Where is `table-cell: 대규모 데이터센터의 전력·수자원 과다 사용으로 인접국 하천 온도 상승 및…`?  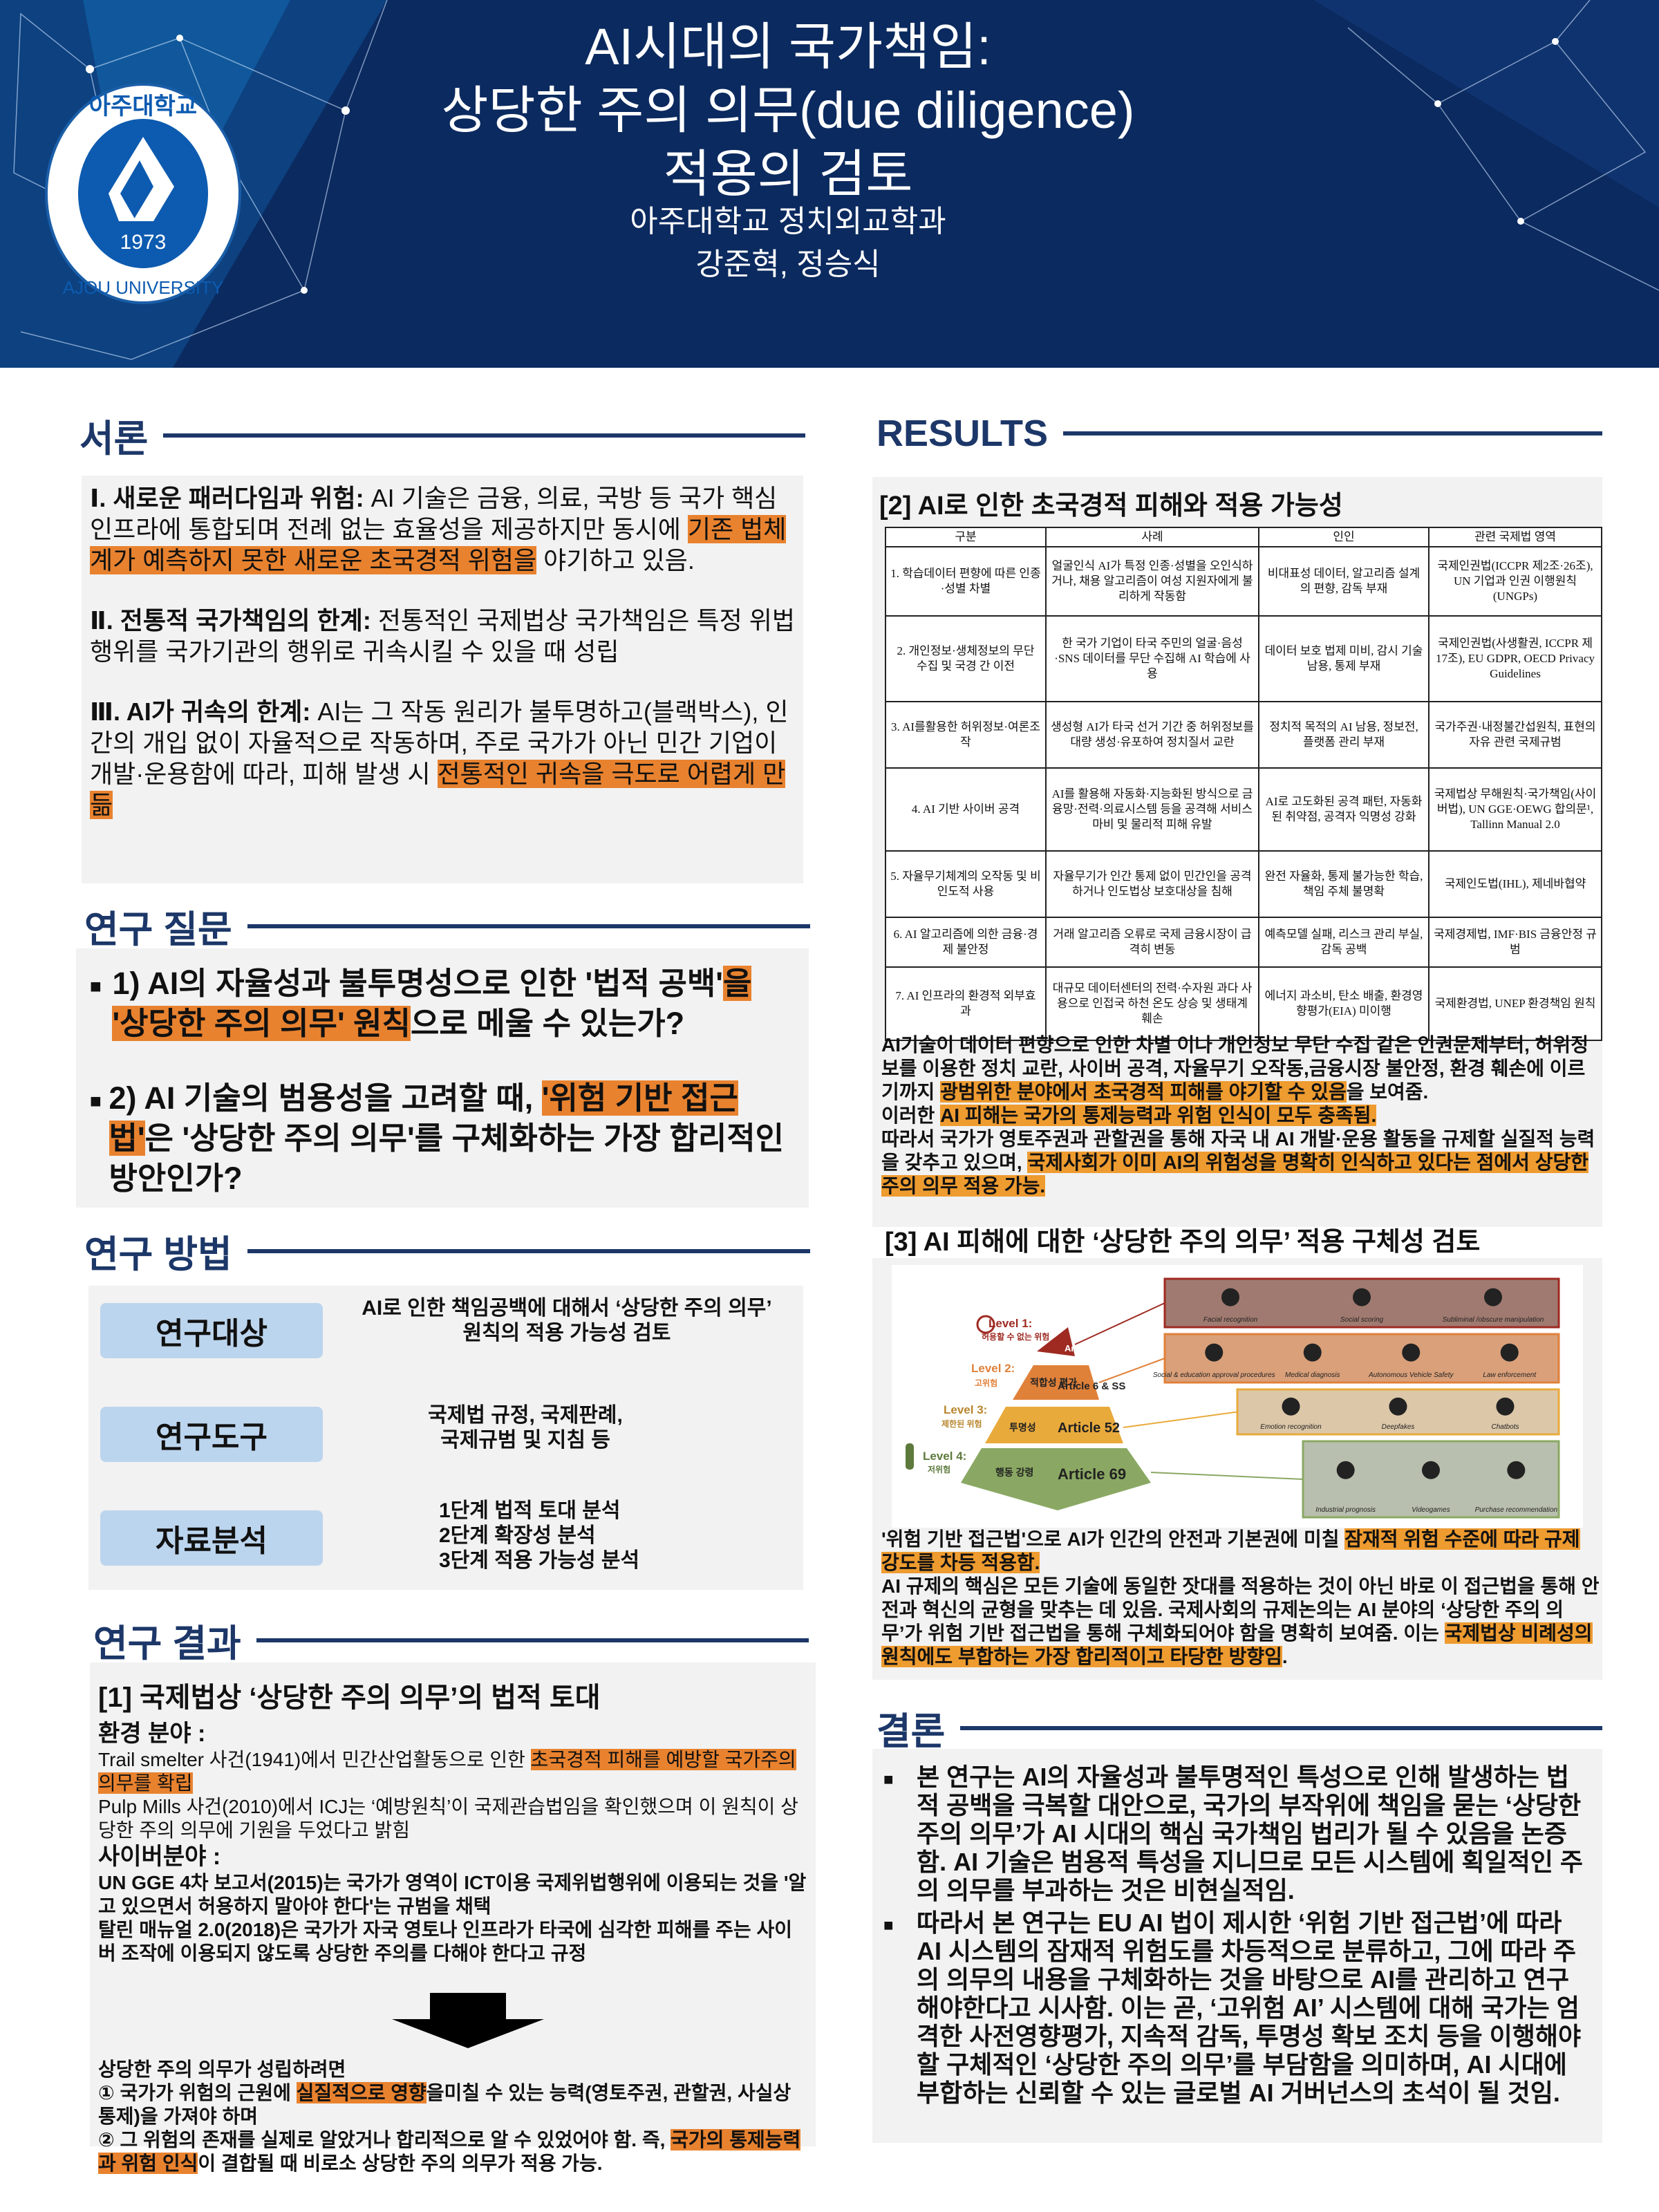
table-cell: 대규모 데이터센터의 전력·수자원 과다 사용으로 인접국 하천 온도 상승 및… is located at coordinates (1152, 1004).